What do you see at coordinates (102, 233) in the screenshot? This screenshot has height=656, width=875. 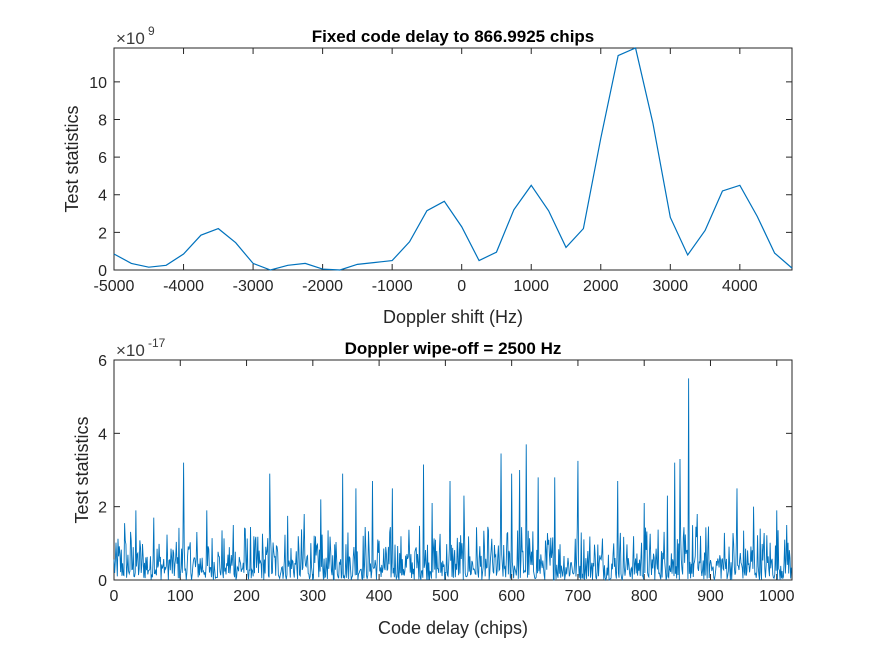 I see `top-y-tick-label: 2` at bounding box center [102, 233].